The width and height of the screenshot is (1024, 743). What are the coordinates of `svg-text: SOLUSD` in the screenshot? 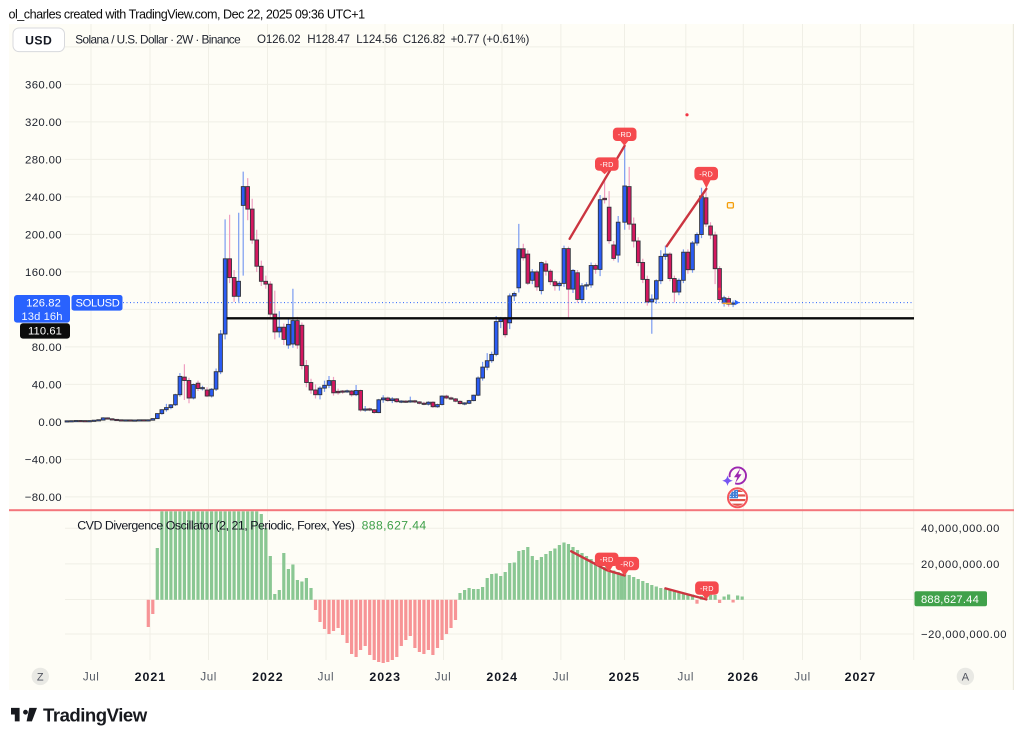 It's located at (98, 304).